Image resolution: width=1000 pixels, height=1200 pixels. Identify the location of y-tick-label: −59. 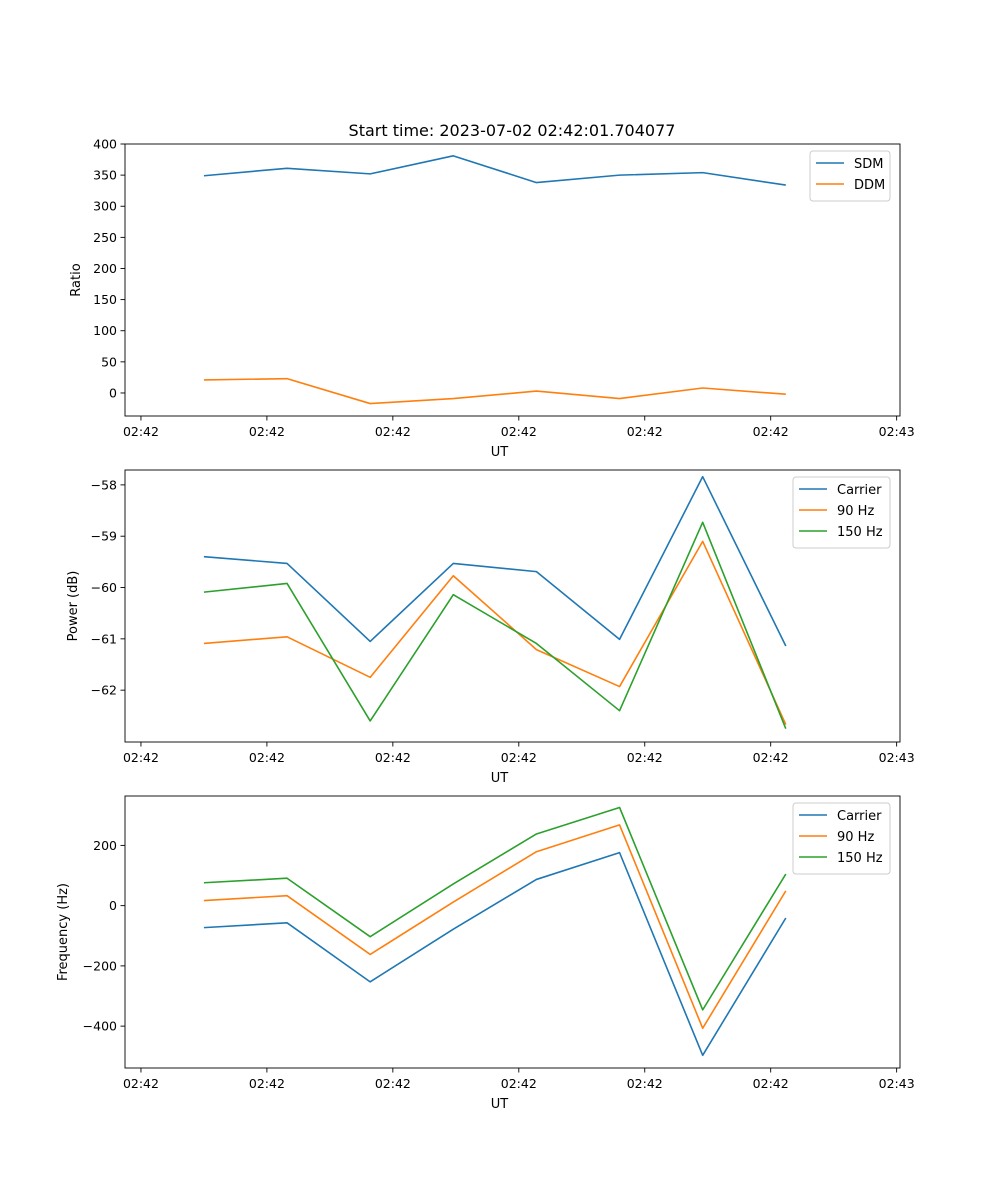
(104, 536).